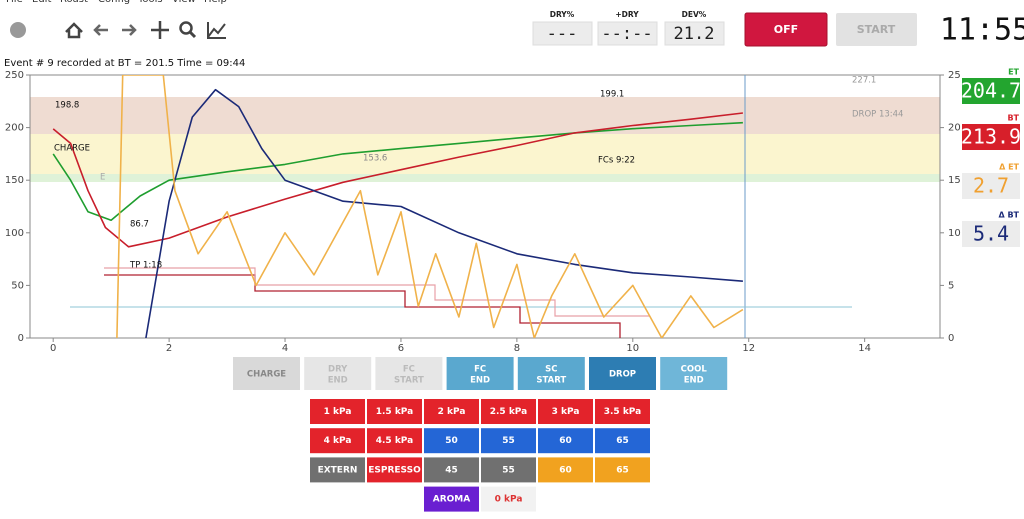  What do you see at coordinates (18, 30) in the screenshot?
I see `add-icon` at bounding box center [18, 30].